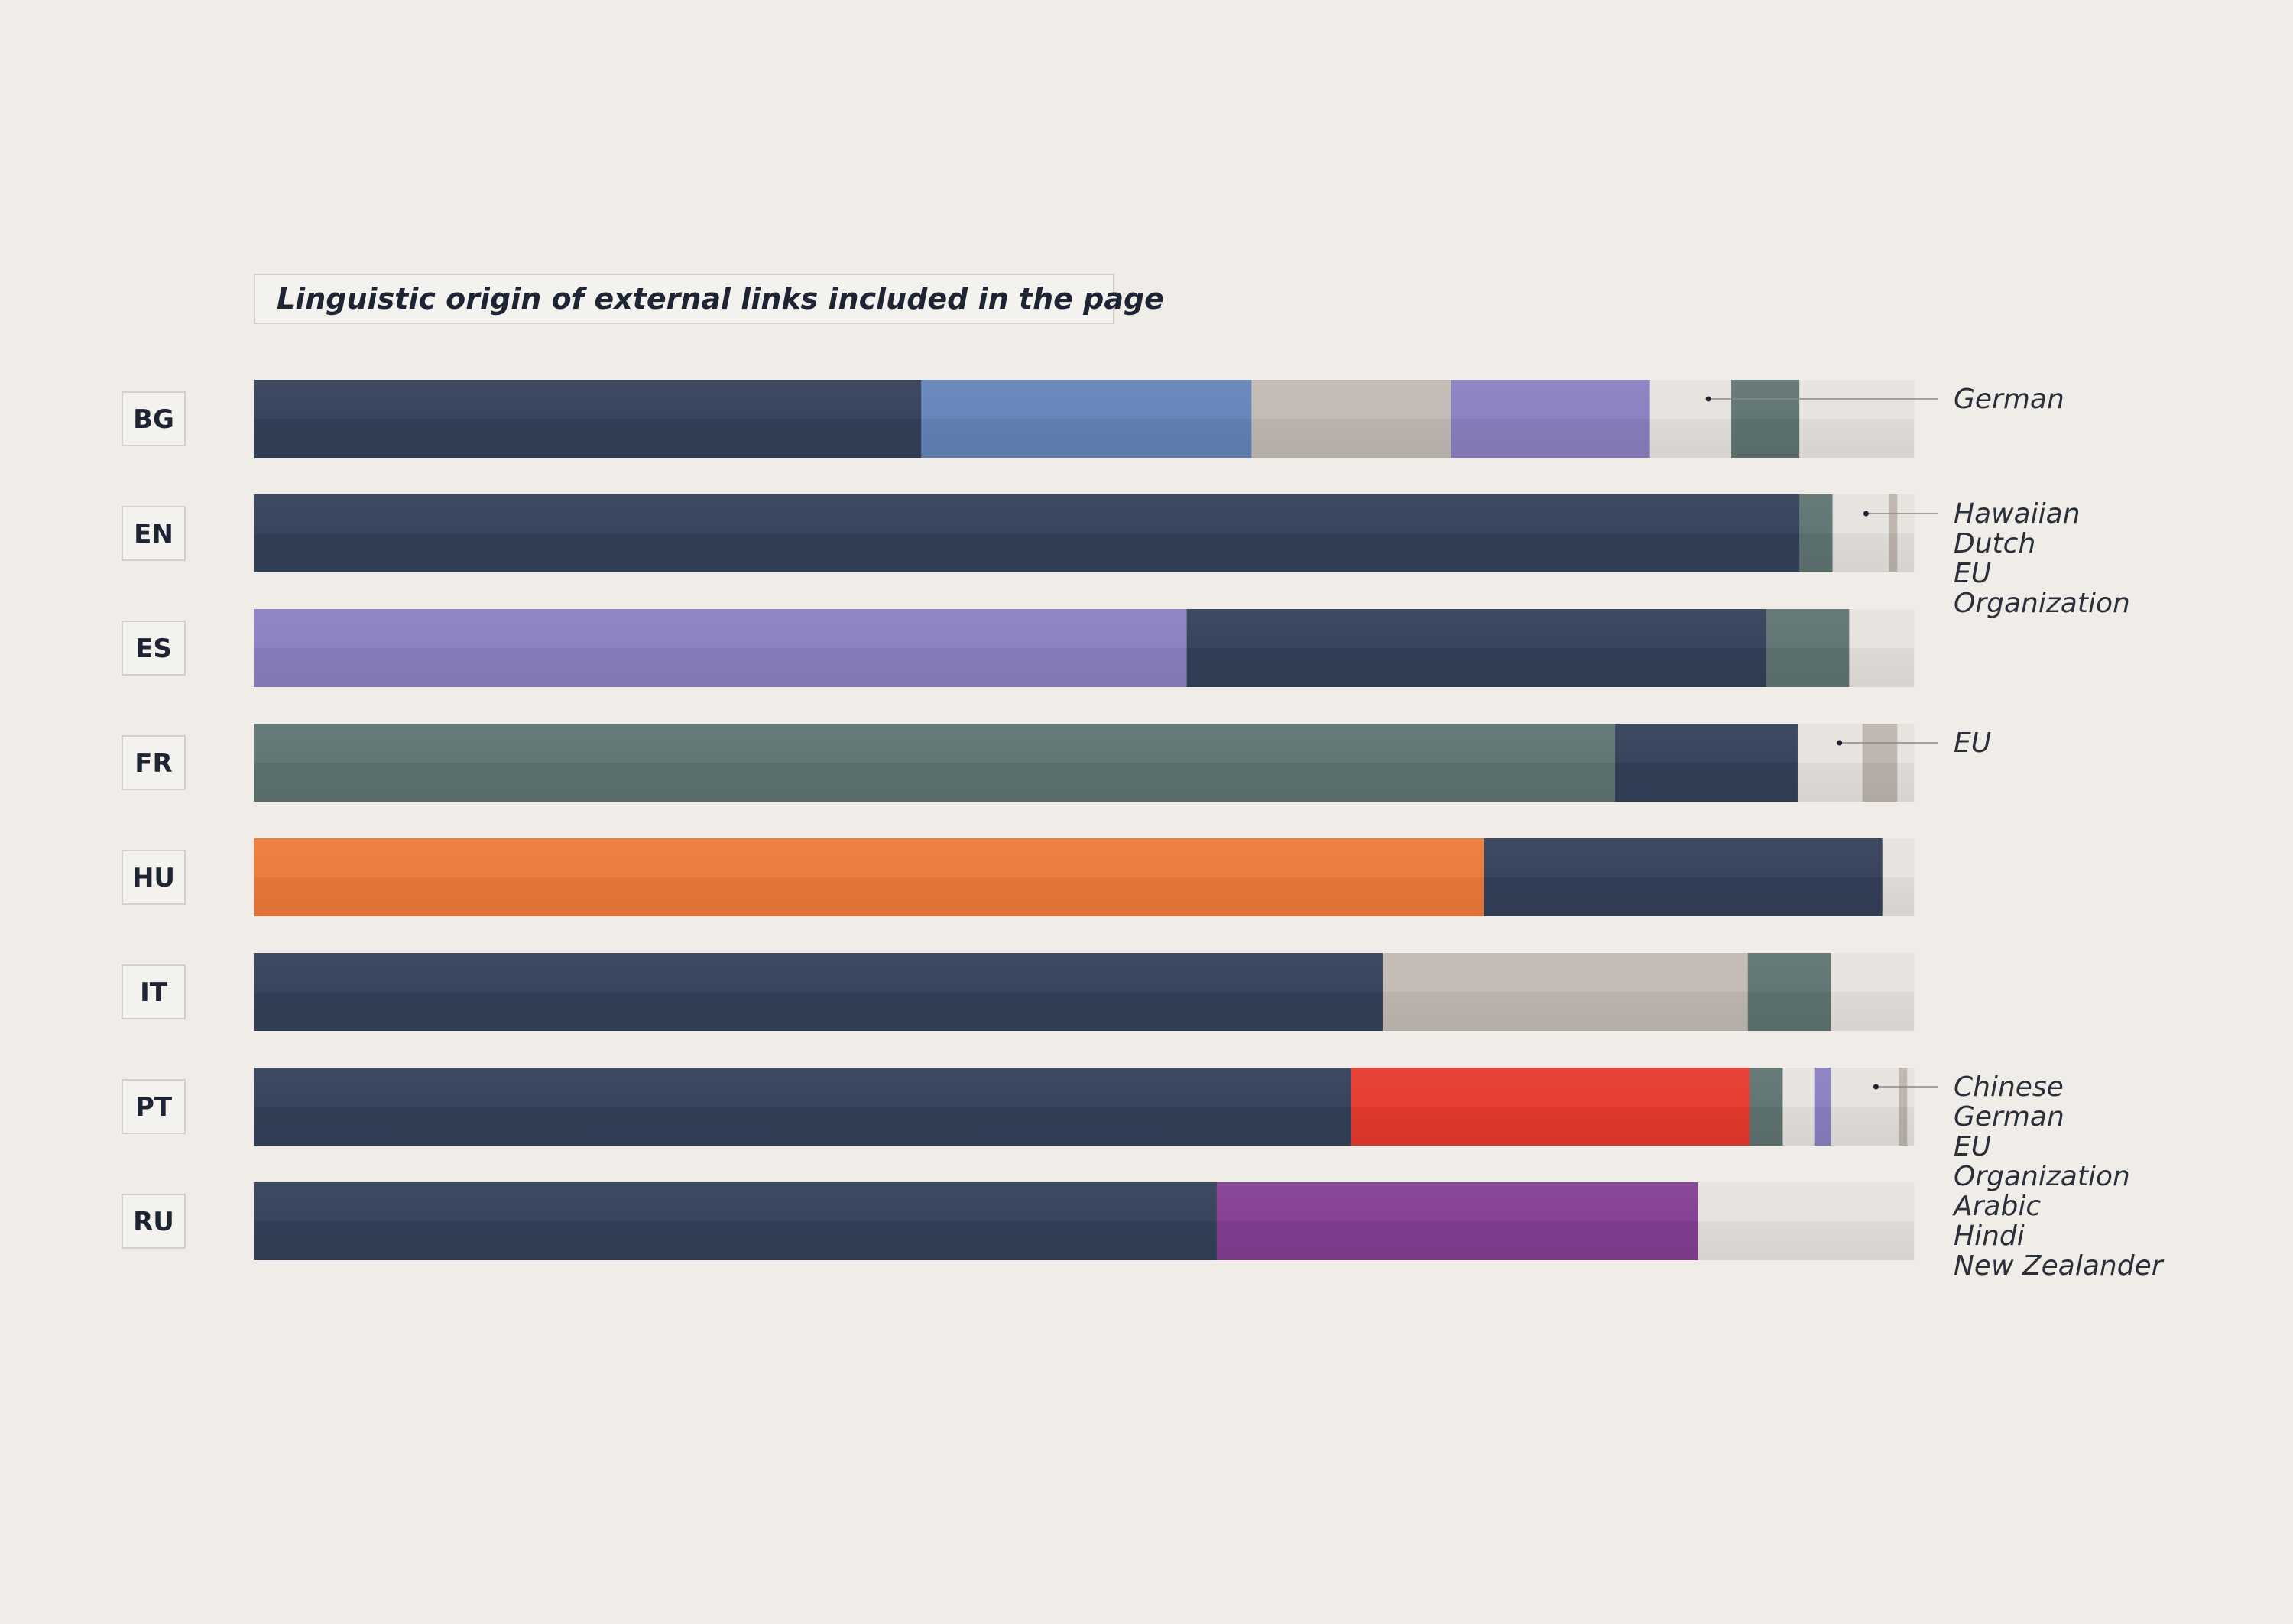 The height and width of the screenshot is (1624, 2293). Describe the element at coordinates (1994, 543) in the screenshot. I see `annotation-label: Dutch` at that location.